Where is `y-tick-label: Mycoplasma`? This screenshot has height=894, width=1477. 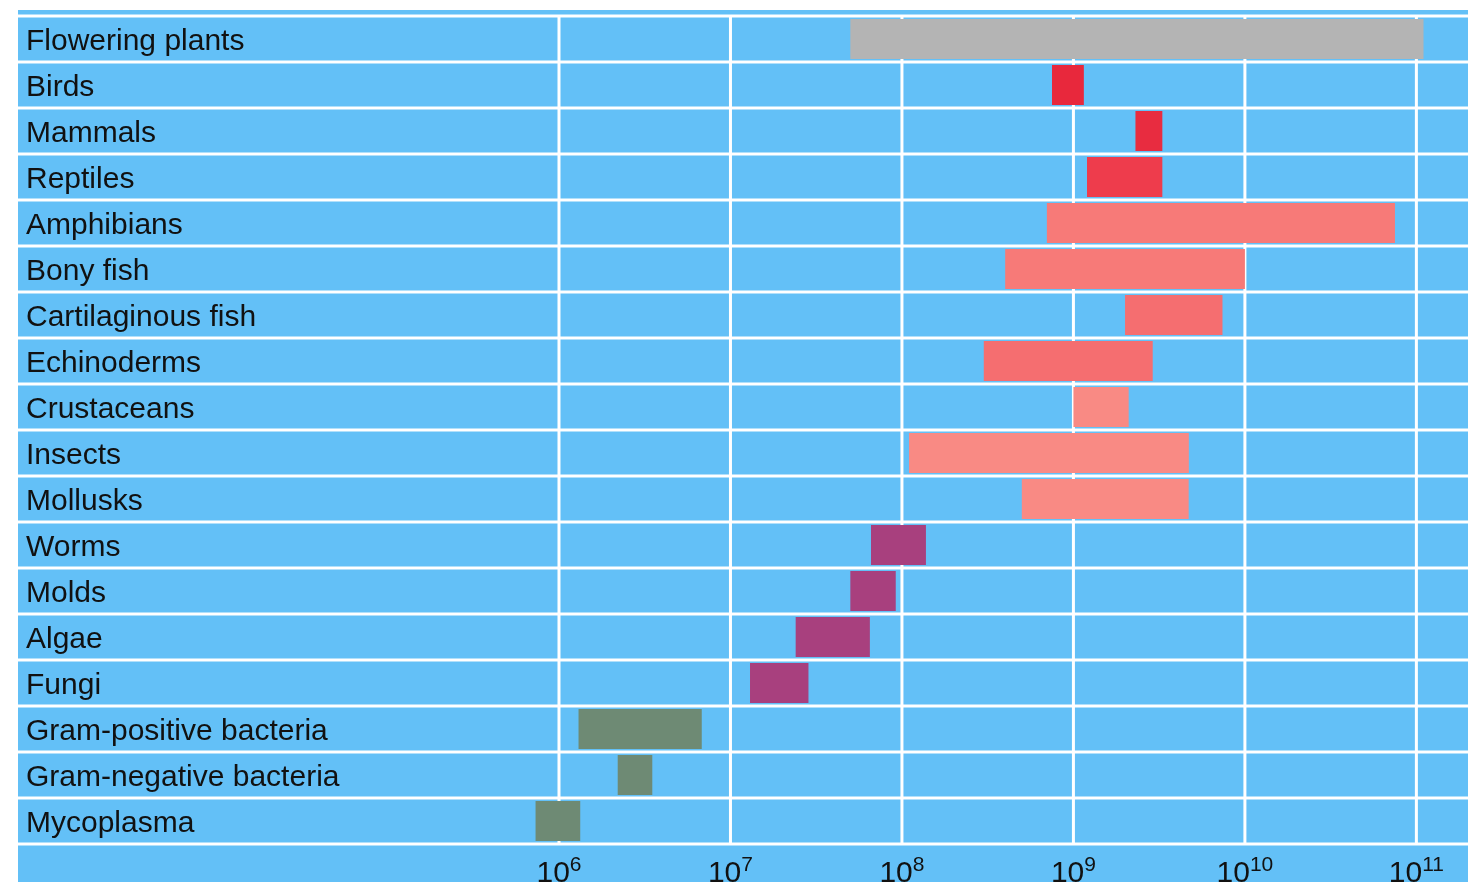
y-tick-label: Mycoplasma is located at coordinates (110, 821).